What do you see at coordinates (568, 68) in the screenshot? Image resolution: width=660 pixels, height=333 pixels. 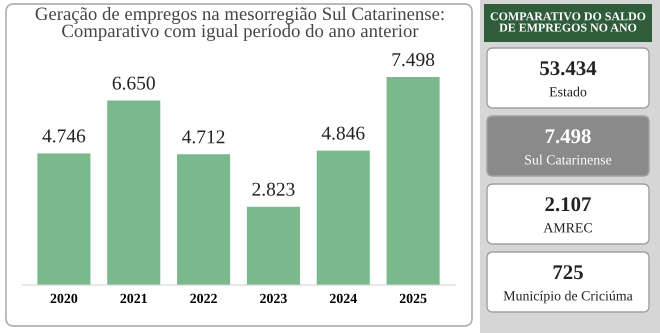 I see `text: 53.434` at bounding box center [568, 68].